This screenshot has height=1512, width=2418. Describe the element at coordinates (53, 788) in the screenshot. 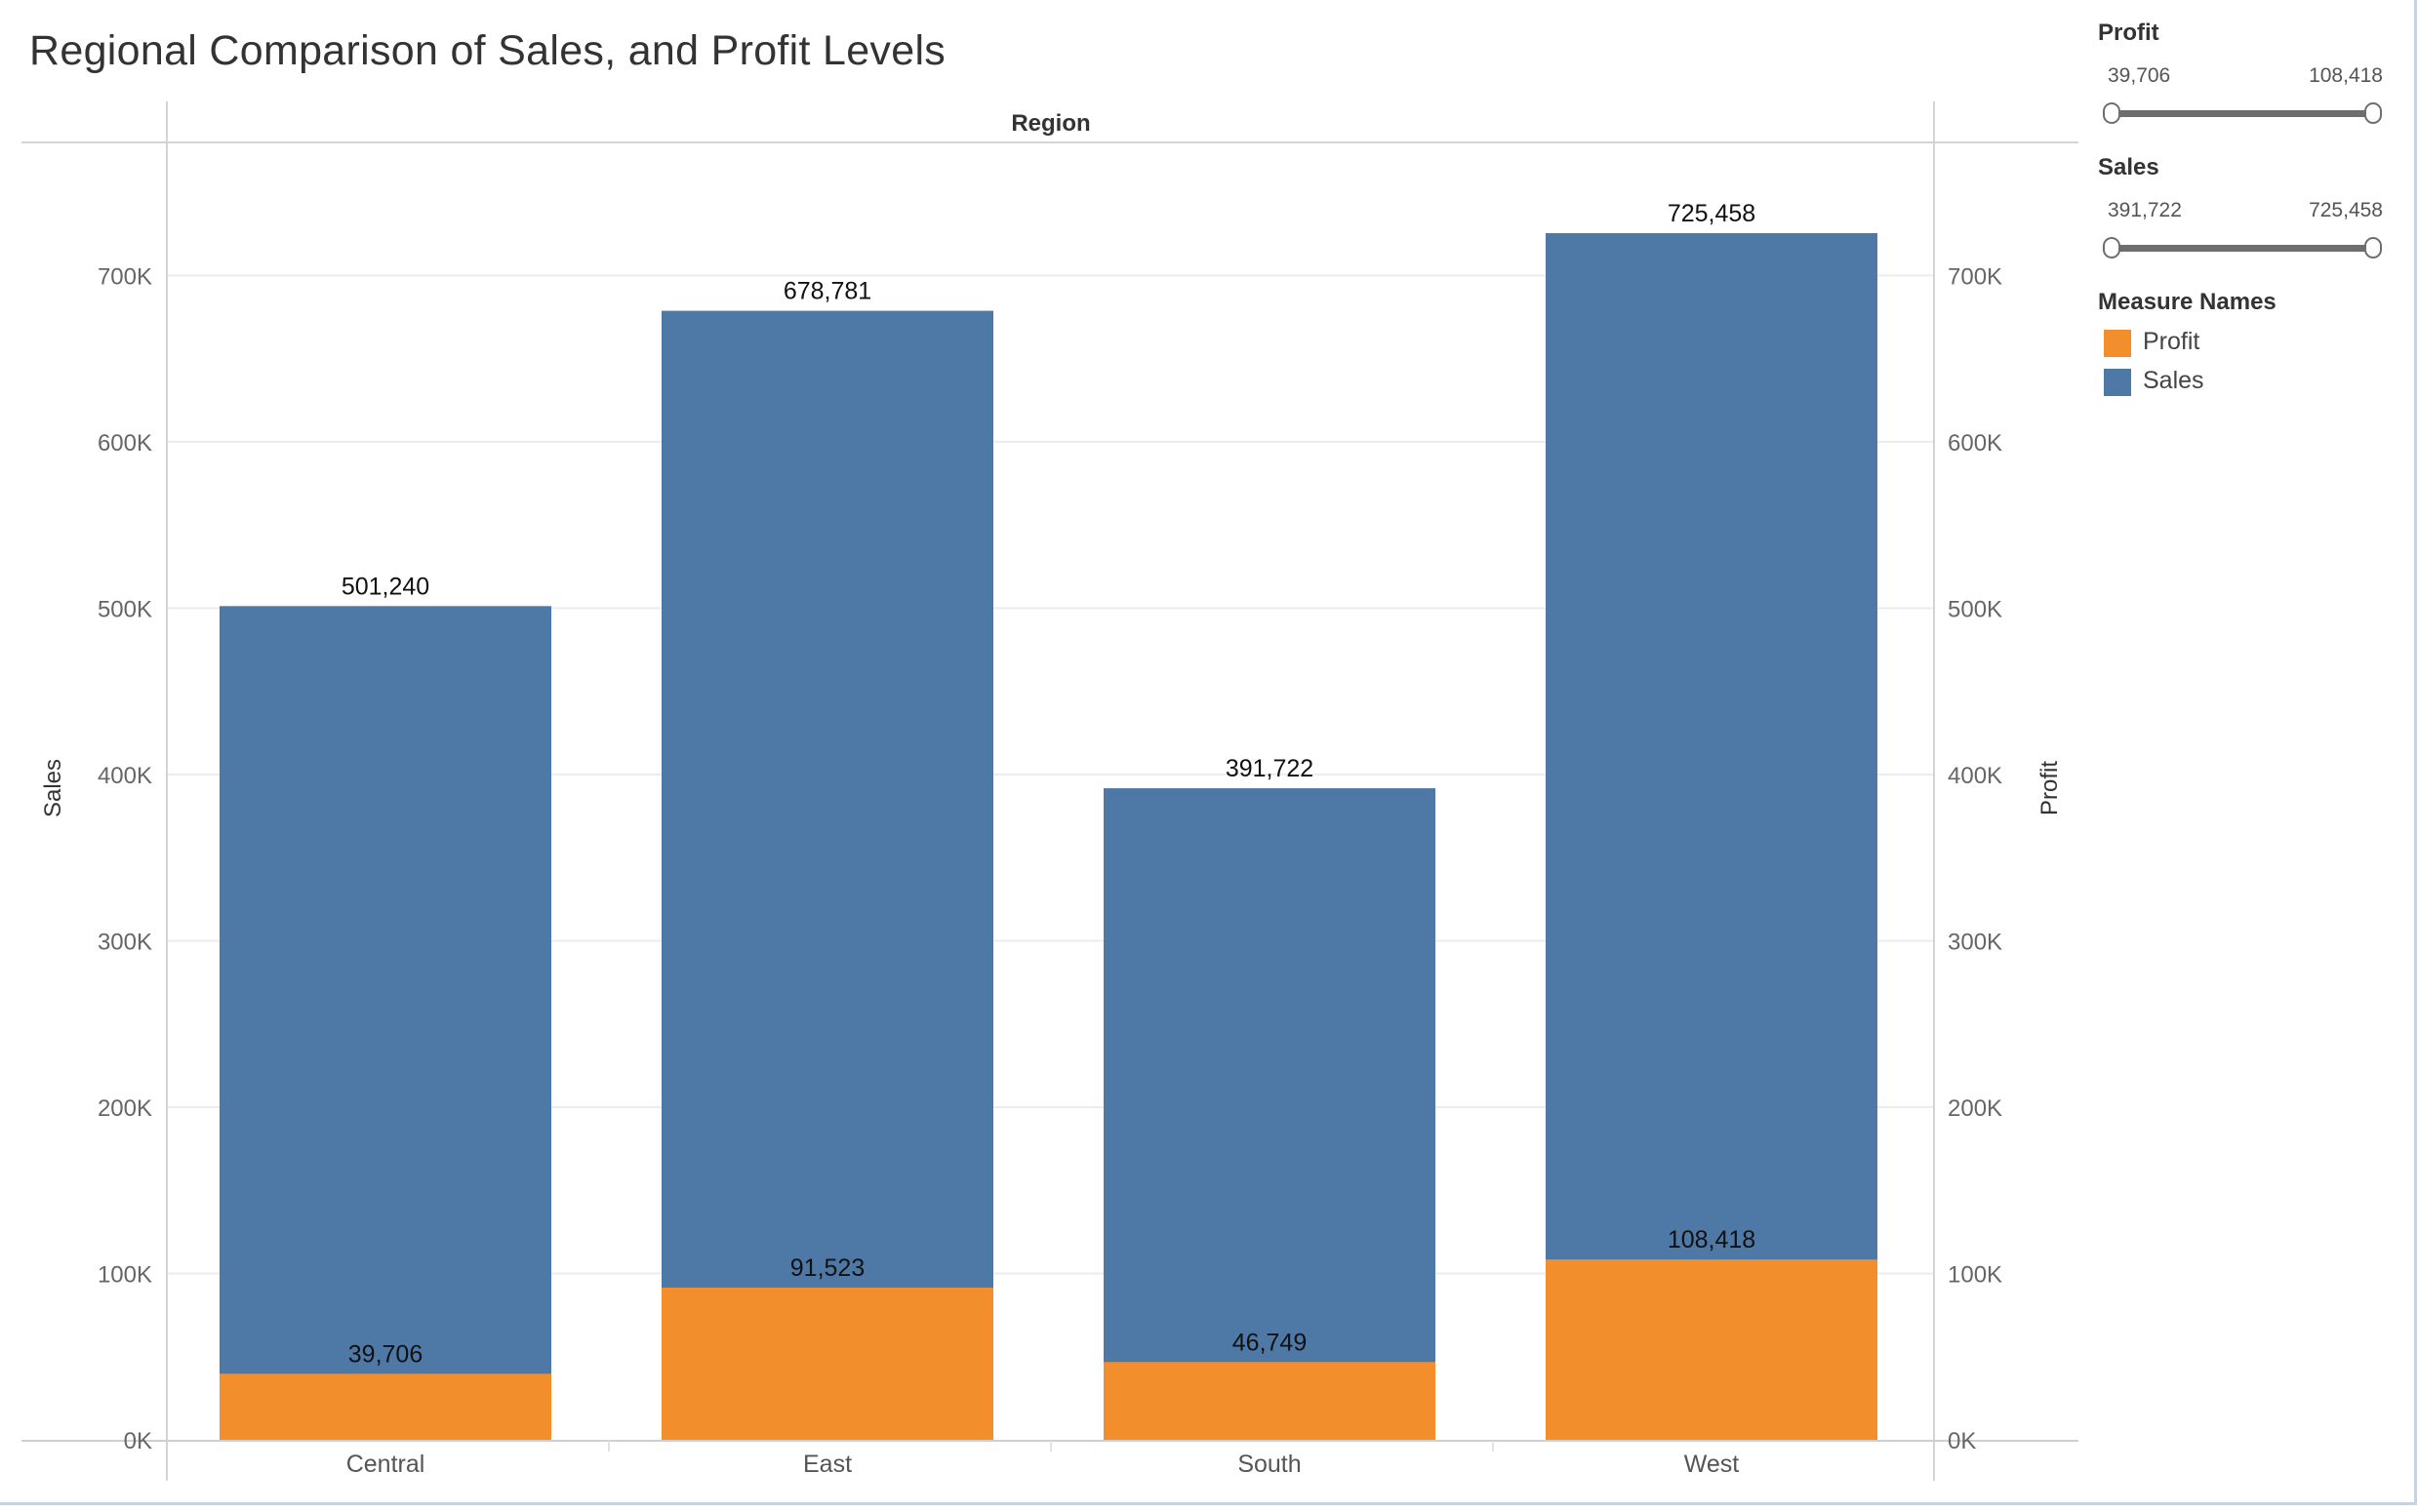

I see `y-axis-title: Sales` at that location.